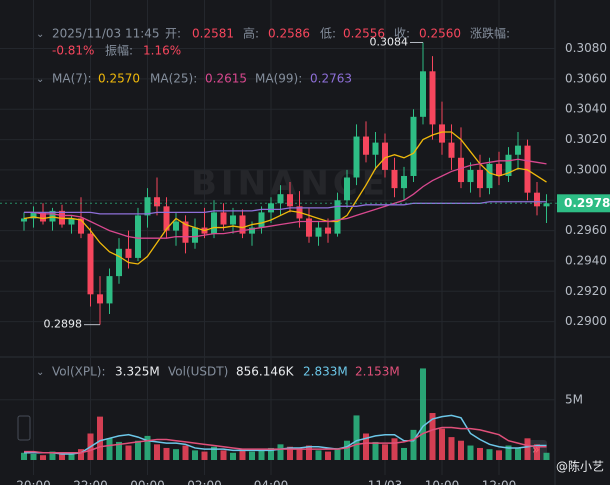 The width and height of the screenshot is (610, 485). Describe the element at coordinates (331, 79) in the screenshot. I see `ma-legend: 0.2763` at that location.